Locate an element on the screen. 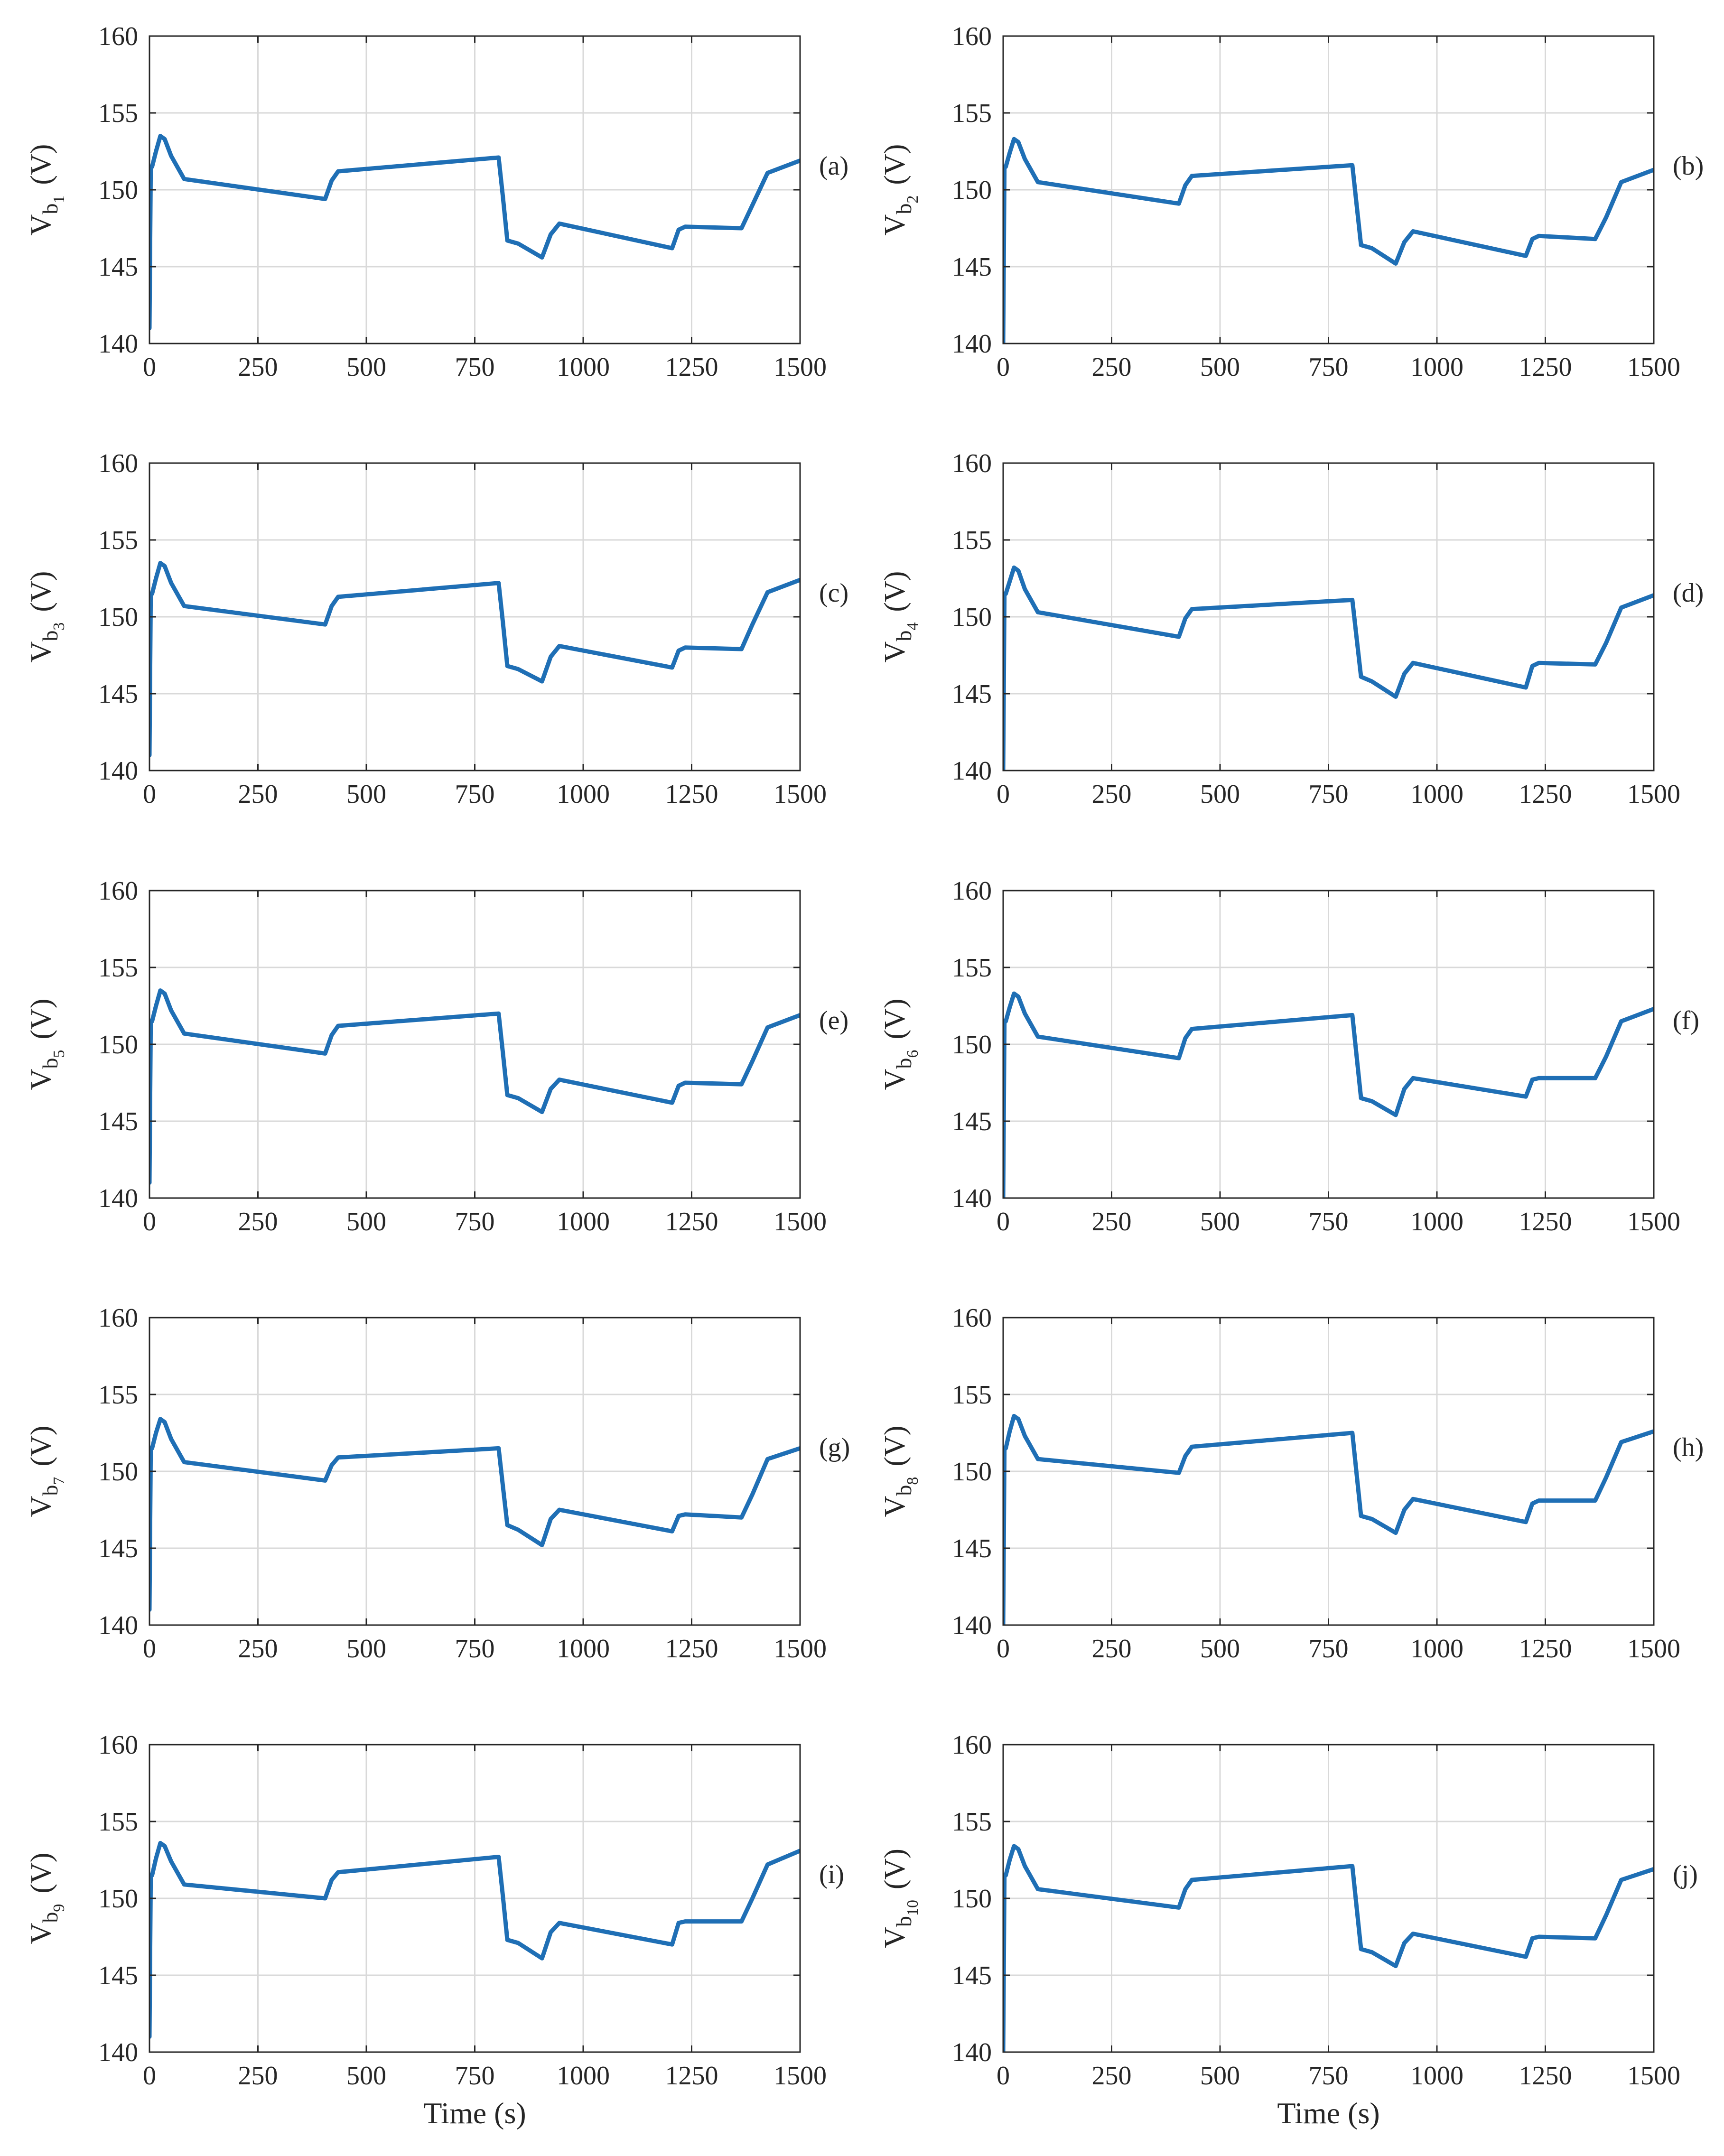  y-axis-title-subscript-index: 7 is located at coordinates (59, 1481).